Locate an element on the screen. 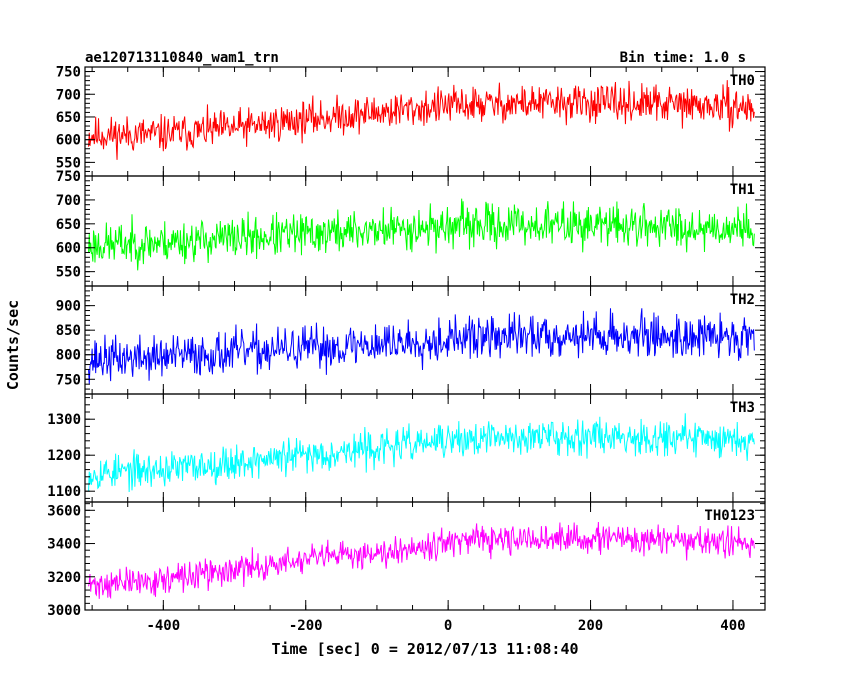 Image resolution: width=850 pixels, height=680 pixels. y-tick-label: 800 is located at coordinates (68, 356).